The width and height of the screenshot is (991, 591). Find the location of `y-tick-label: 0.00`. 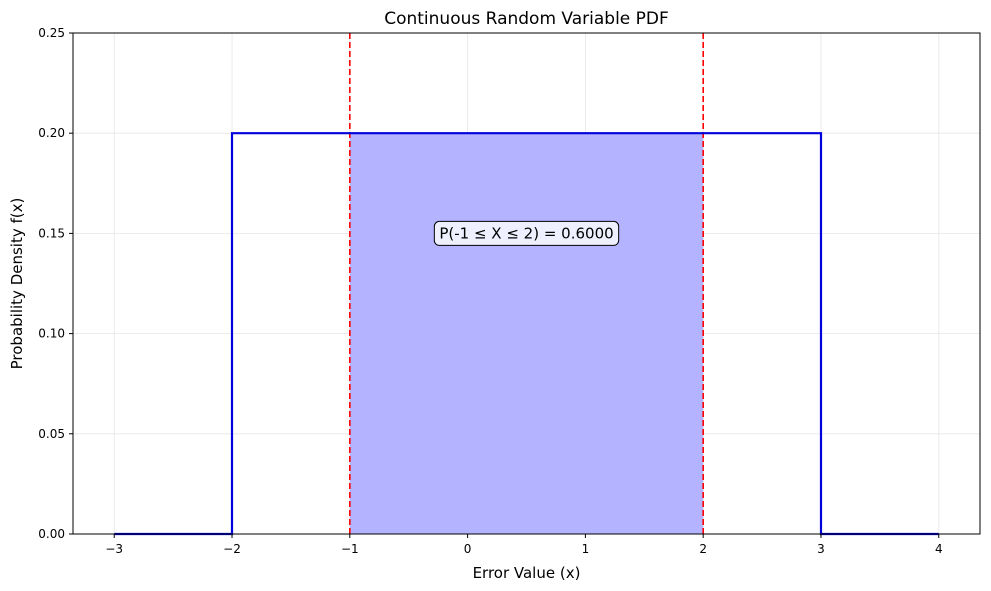

y-tick-label: 0.00 is located at coordinates (51, 534).